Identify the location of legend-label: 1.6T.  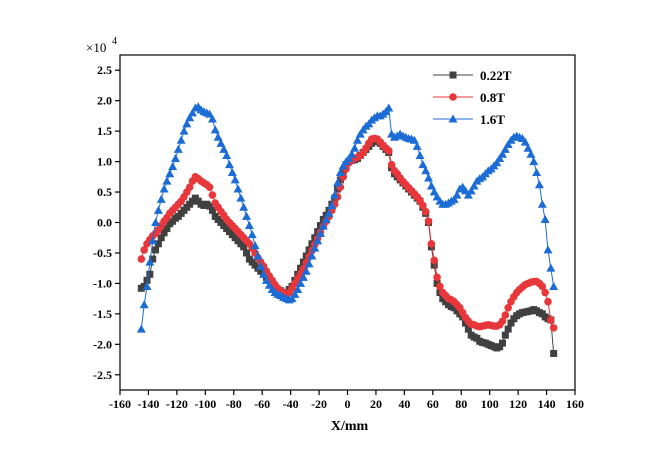
(492, 119).